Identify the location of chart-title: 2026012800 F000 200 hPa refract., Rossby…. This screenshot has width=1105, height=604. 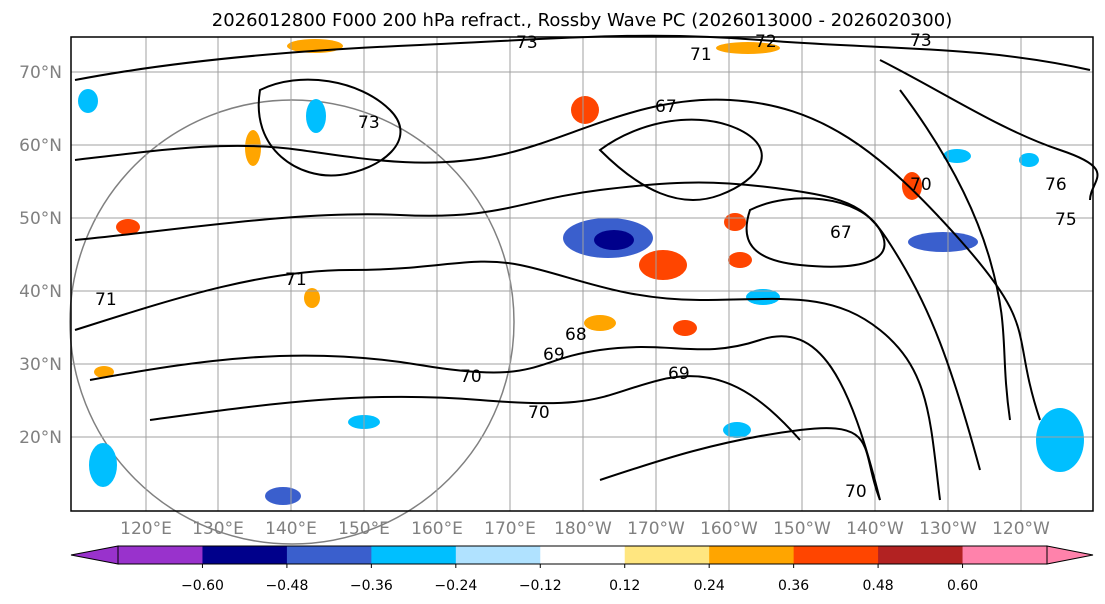
(582, 20).